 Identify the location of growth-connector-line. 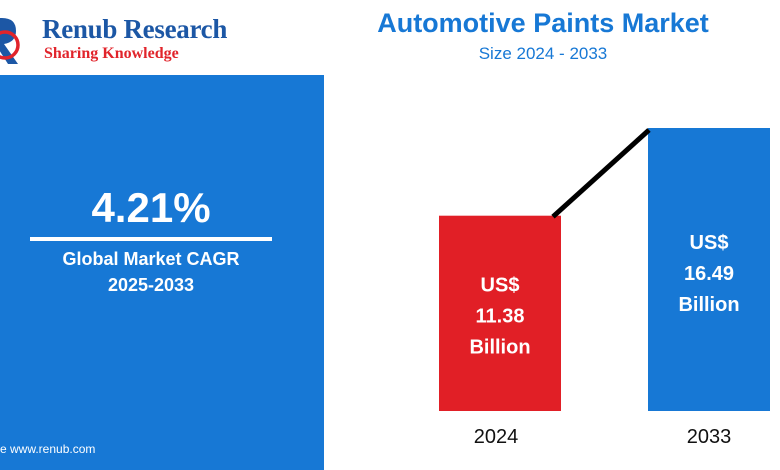
(601, 173).